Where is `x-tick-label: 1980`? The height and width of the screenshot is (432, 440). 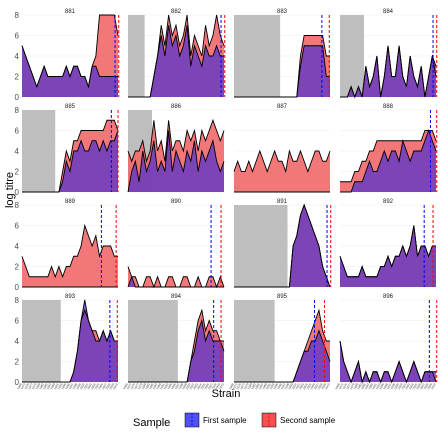 x-tick-label: 1980 is located at coordinates (250, 386).